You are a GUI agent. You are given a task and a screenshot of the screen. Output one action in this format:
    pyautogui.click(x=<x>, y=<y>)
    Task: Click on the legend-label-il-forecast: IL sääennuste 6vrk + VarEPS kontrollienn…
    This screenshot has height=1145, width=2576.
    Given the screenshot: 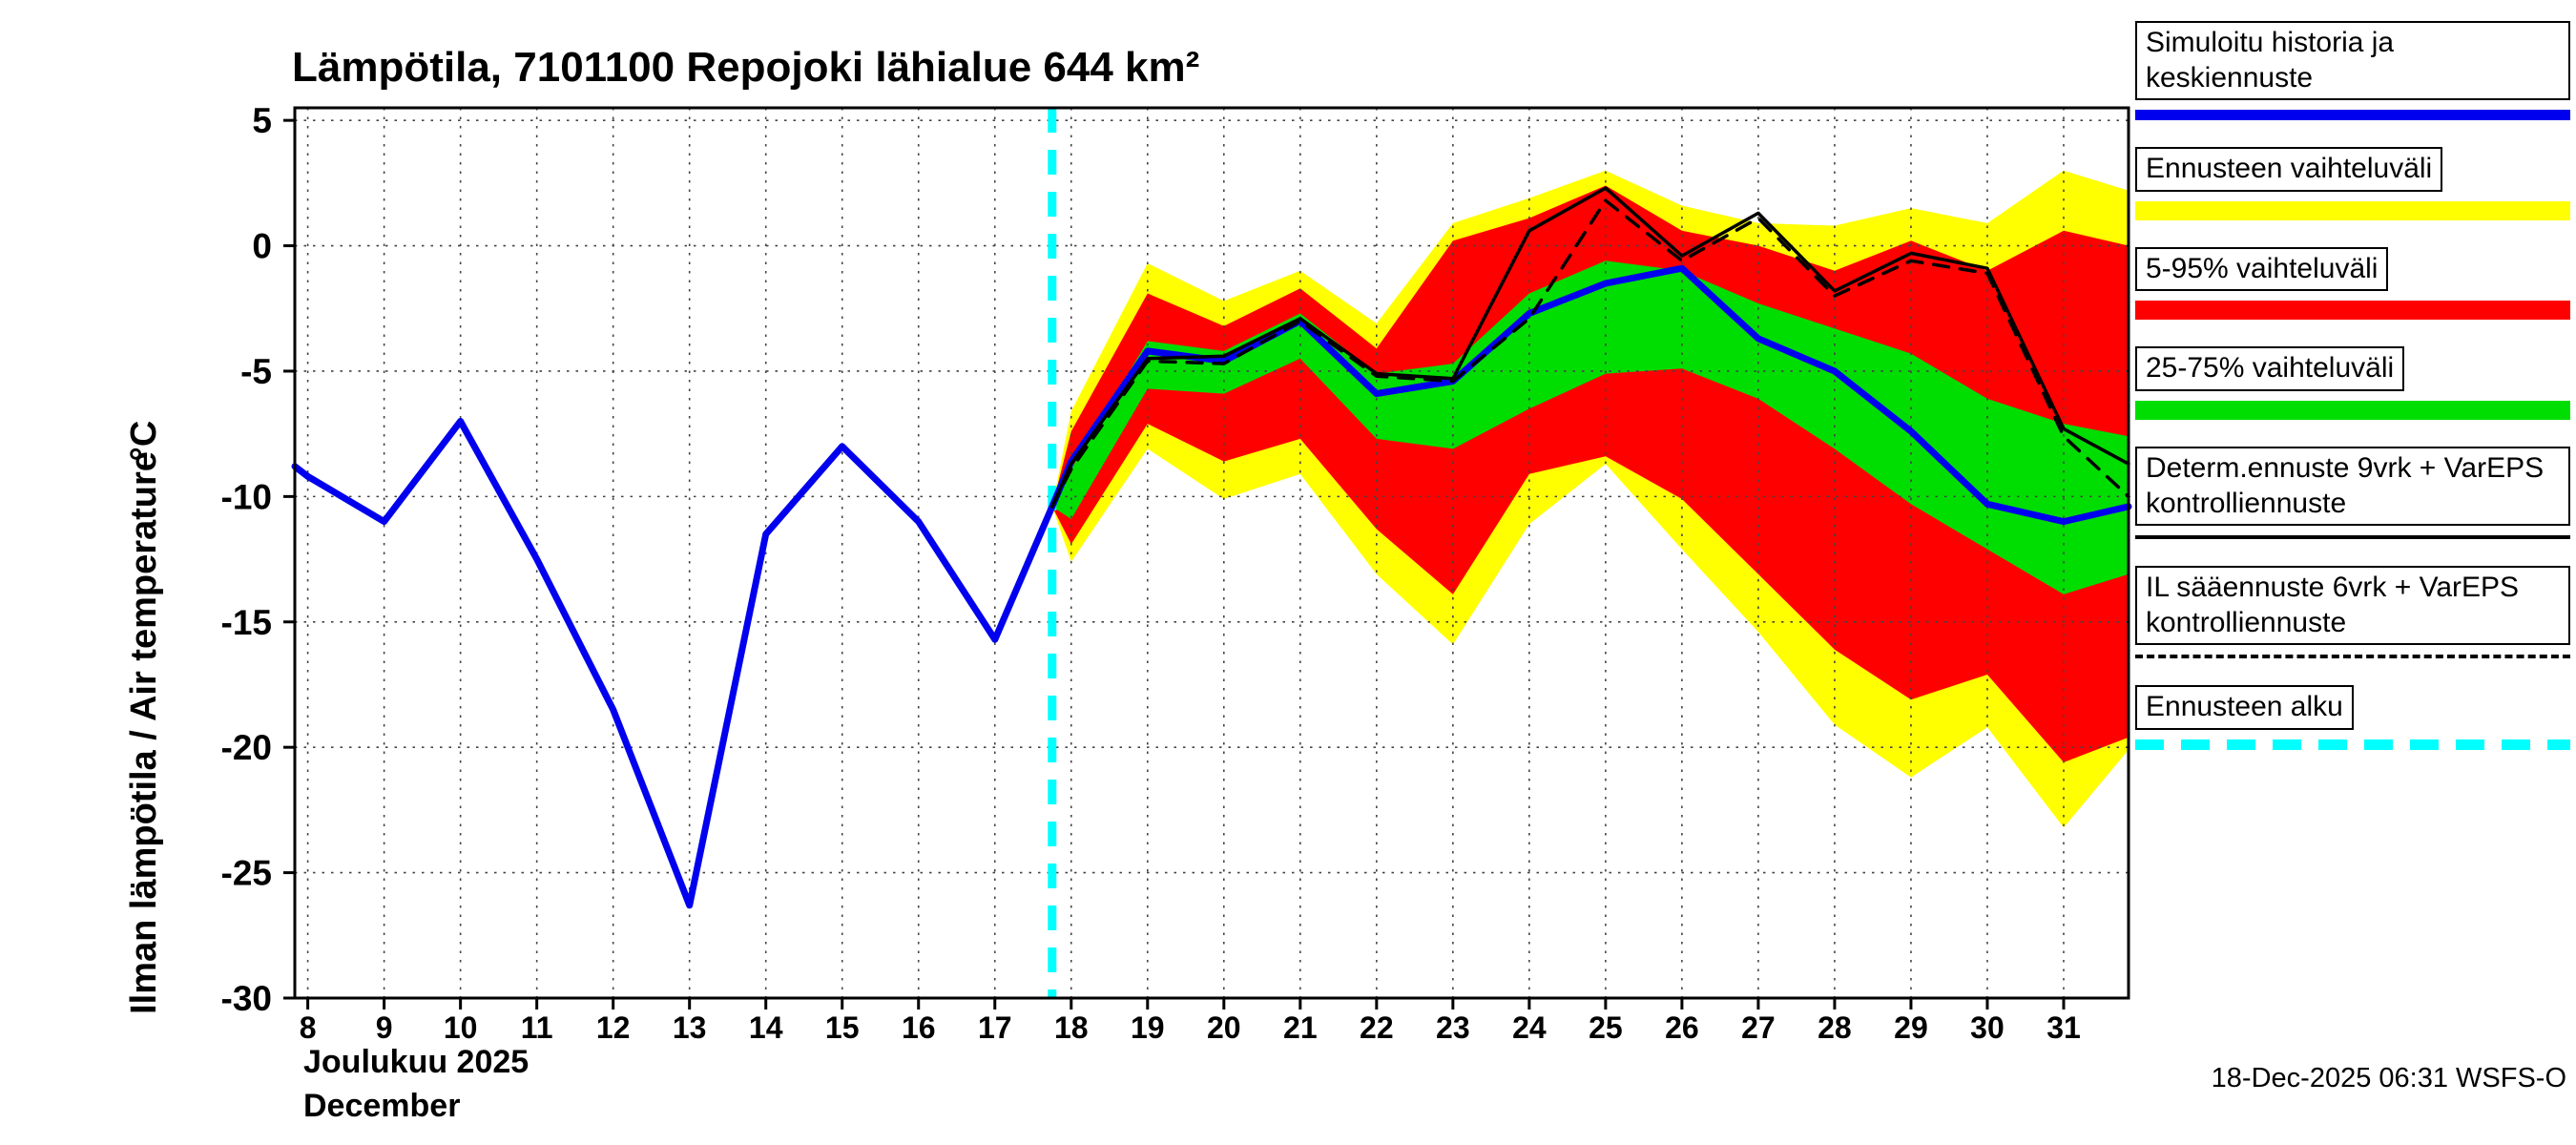 What is the action you would take?
    pyautogui.click(x=2352, y=606)
    